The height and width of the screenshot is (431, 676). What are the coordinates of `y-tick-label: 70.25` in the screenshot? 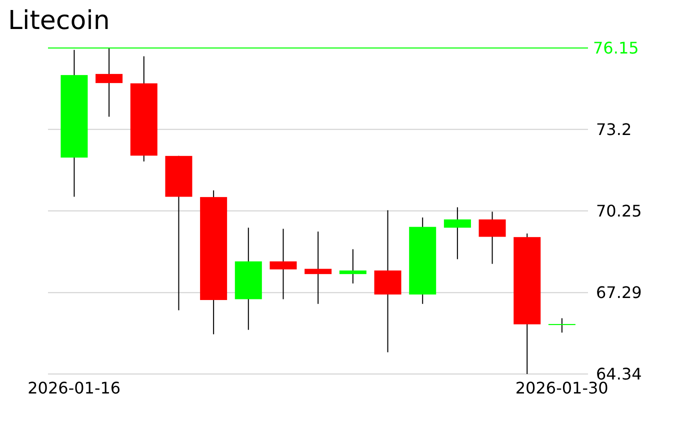 It's located at (619, 211).